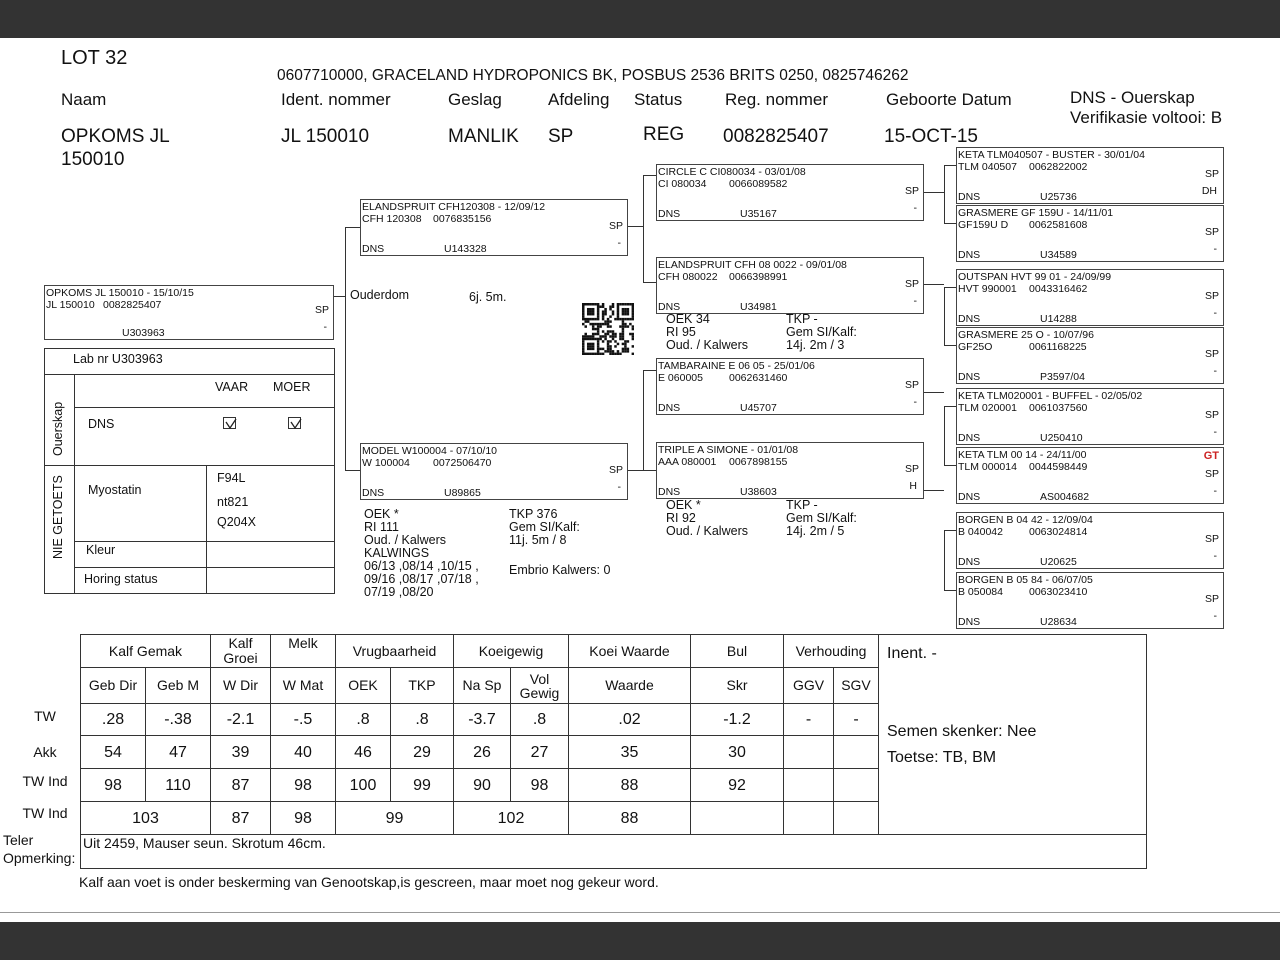  Describe the element at coordinates (363, 685) in the screenshot. I see `column-header: OEK` at that location.